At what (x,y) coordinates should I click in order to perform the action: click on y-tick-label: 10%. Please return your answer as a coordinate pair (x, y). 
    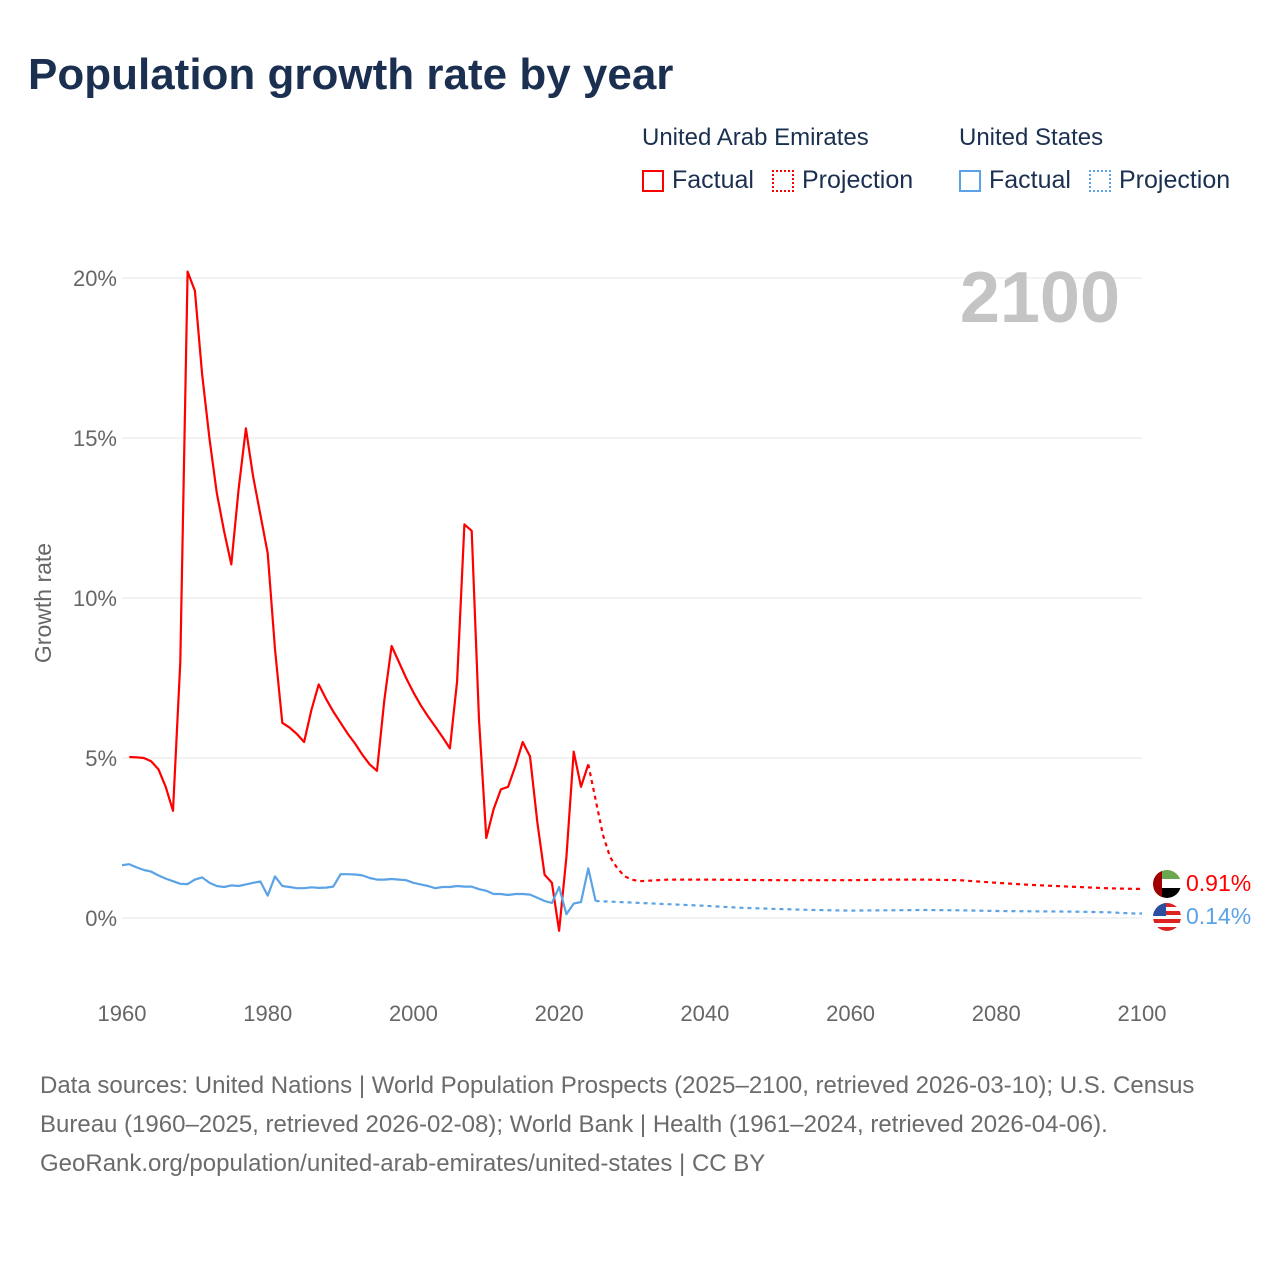
    Looking at the image, I should click on (95, 598).